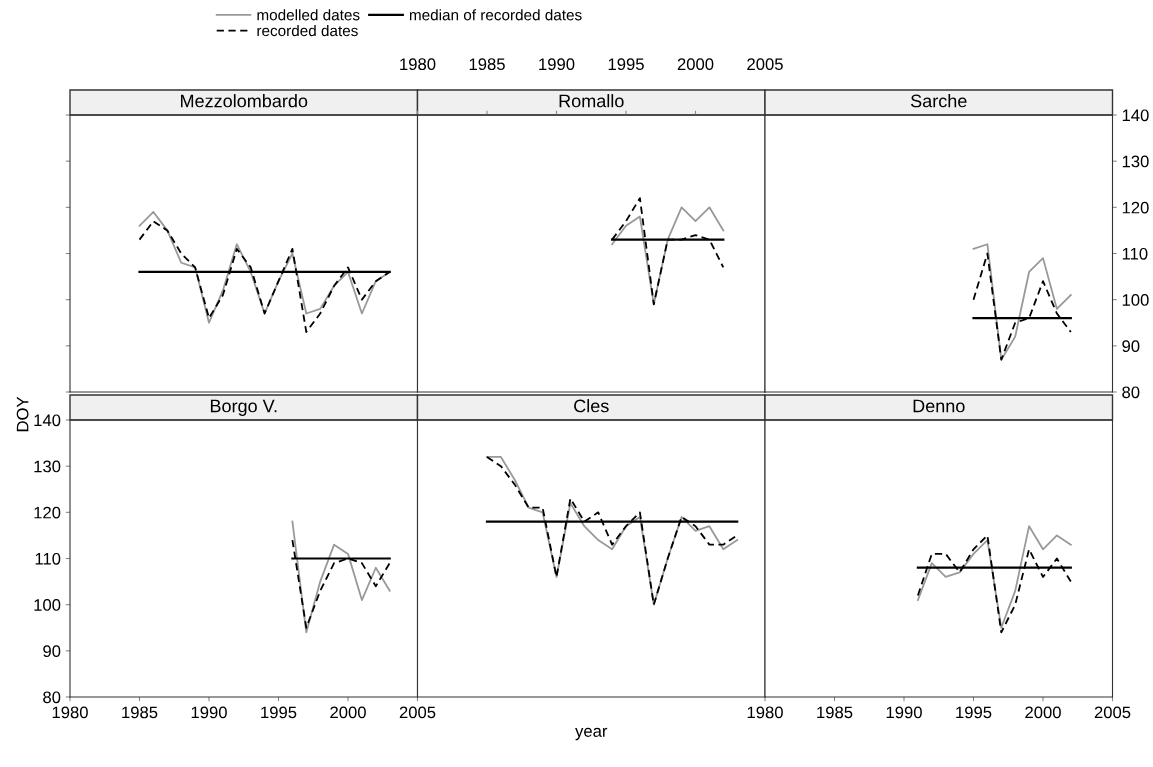 The image size is (1153, 767). I want to click on x-axis-title: year, so click(591, 734).